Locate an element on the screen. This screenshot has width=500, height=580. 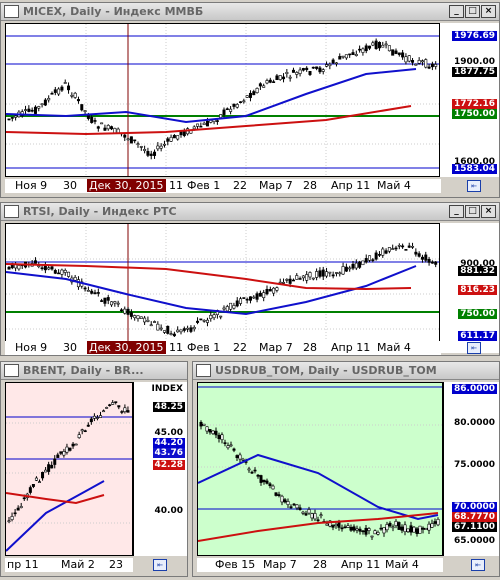
rtsi-title-bar: RTSI, Daily - Индекс РТС _ □ × is located at coordinates (250, 212).